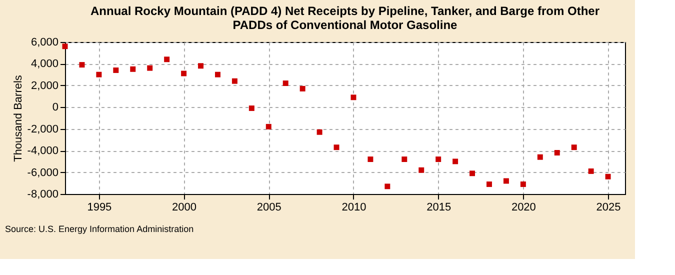  I want to click on y-tick-label: 0, so click(55, 108).